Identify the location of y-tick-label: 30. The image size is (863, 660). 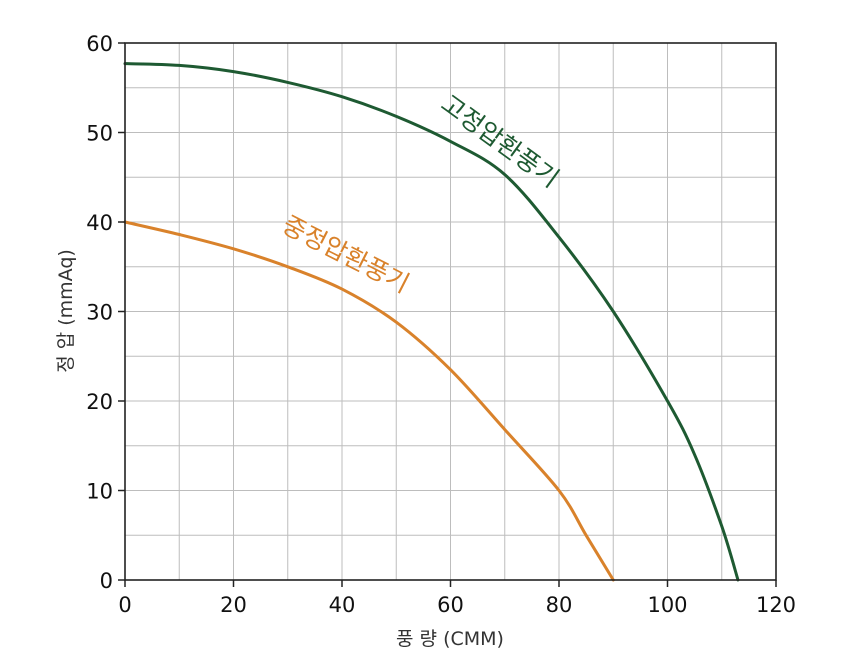
(99, 313).